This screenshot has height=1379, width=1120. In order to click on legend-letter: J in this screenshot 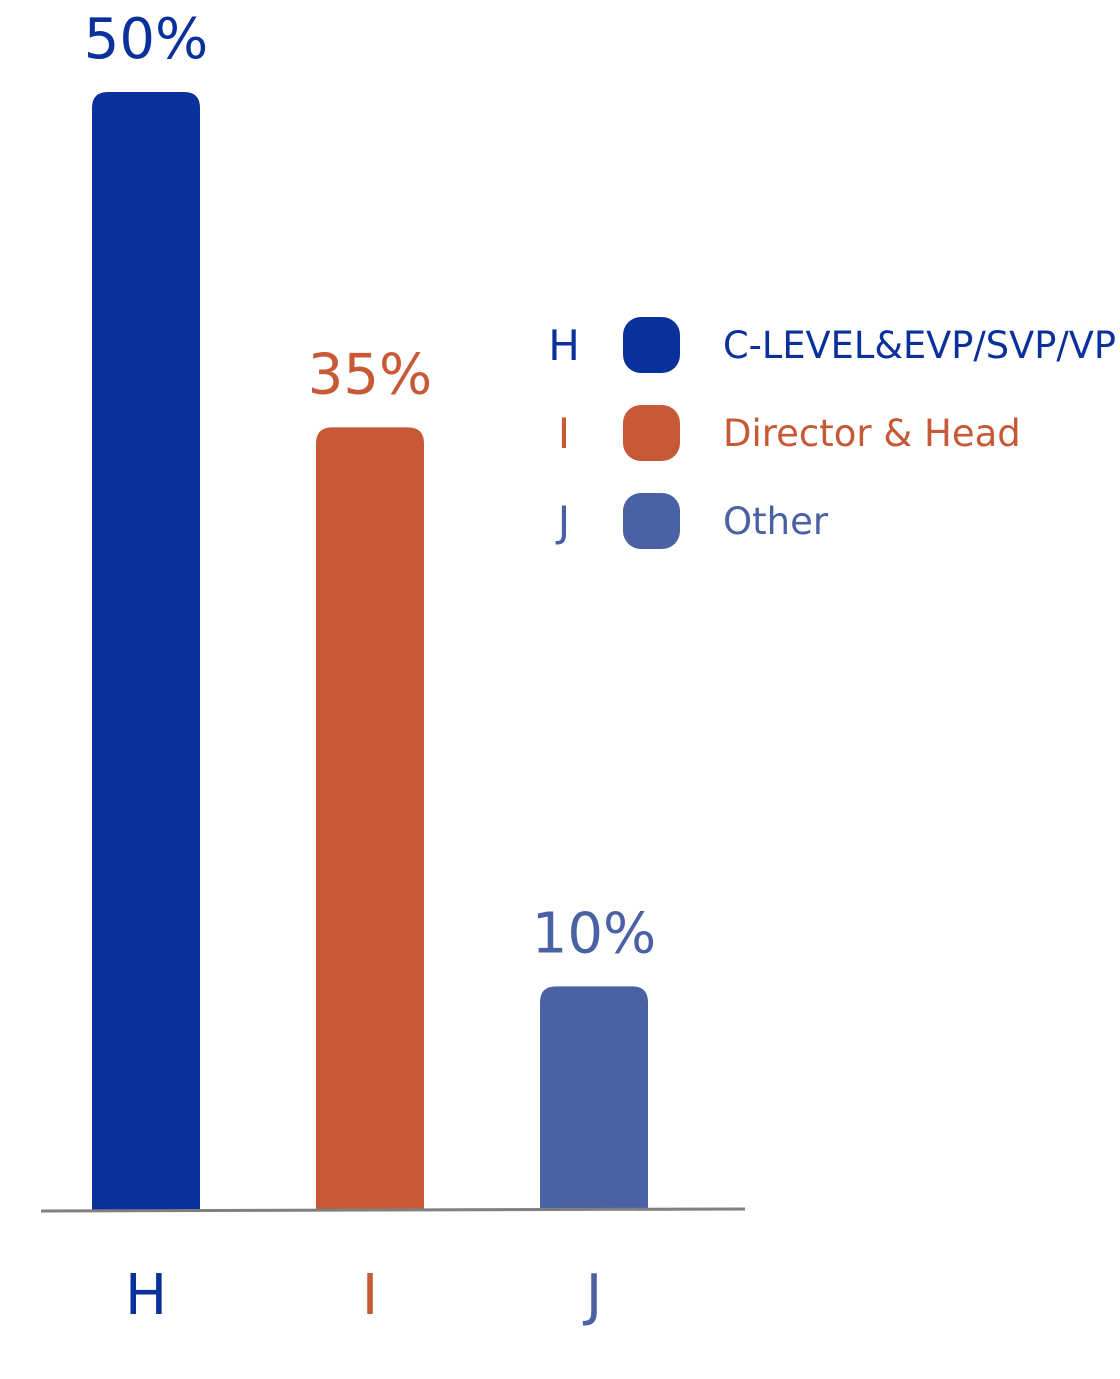, I will do `click(562, 521)`.